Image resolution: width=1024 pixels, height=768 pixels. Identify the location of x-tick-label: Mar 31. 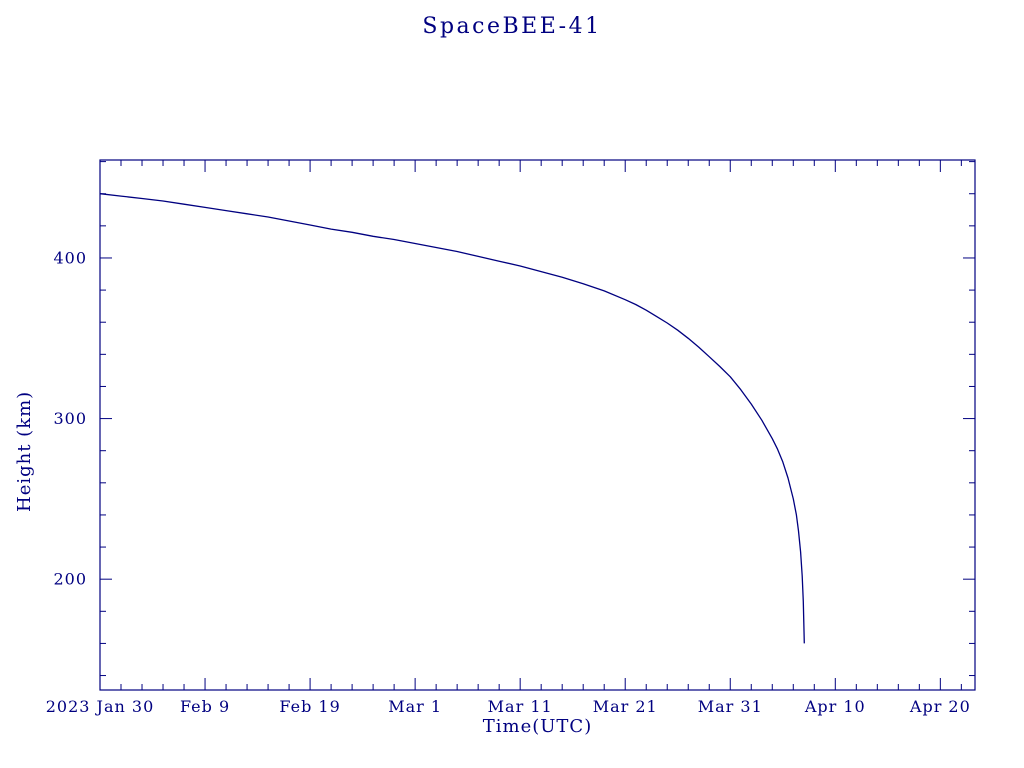
(730, 706).